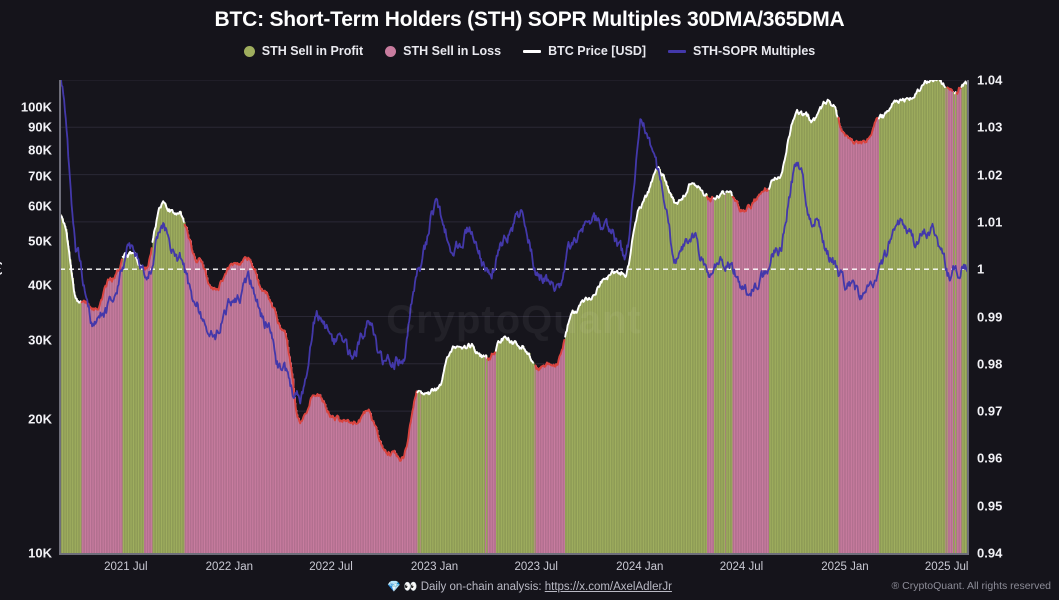  What do you see at coordinates (36, 107) in the screenshot?
I see `left-axis-tick-label: 100K` at bounding box center [36, 107].